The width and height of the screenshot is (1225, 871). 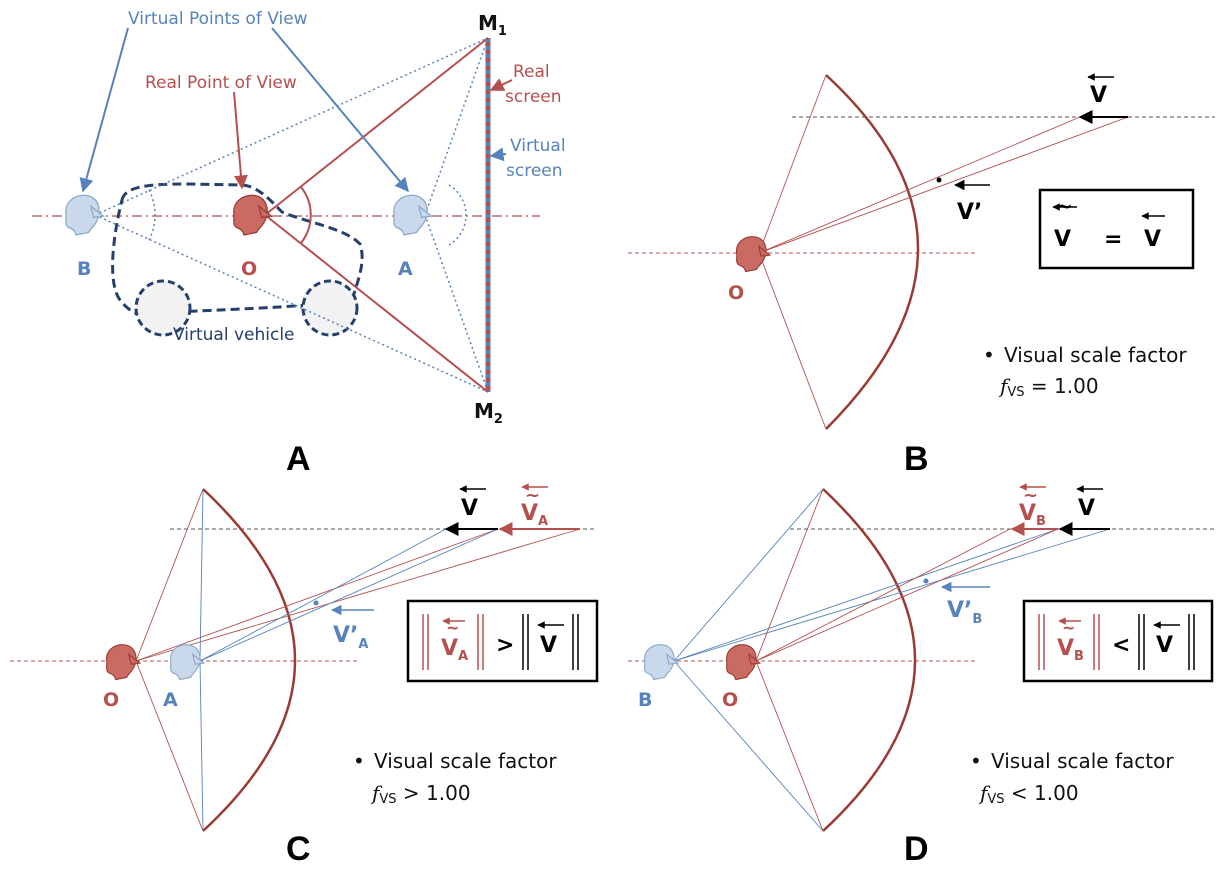 What do you see at coordinates (969, 212) in the screenshot?
I see `v-prime-label: V’` at bounding box center [969, 212].